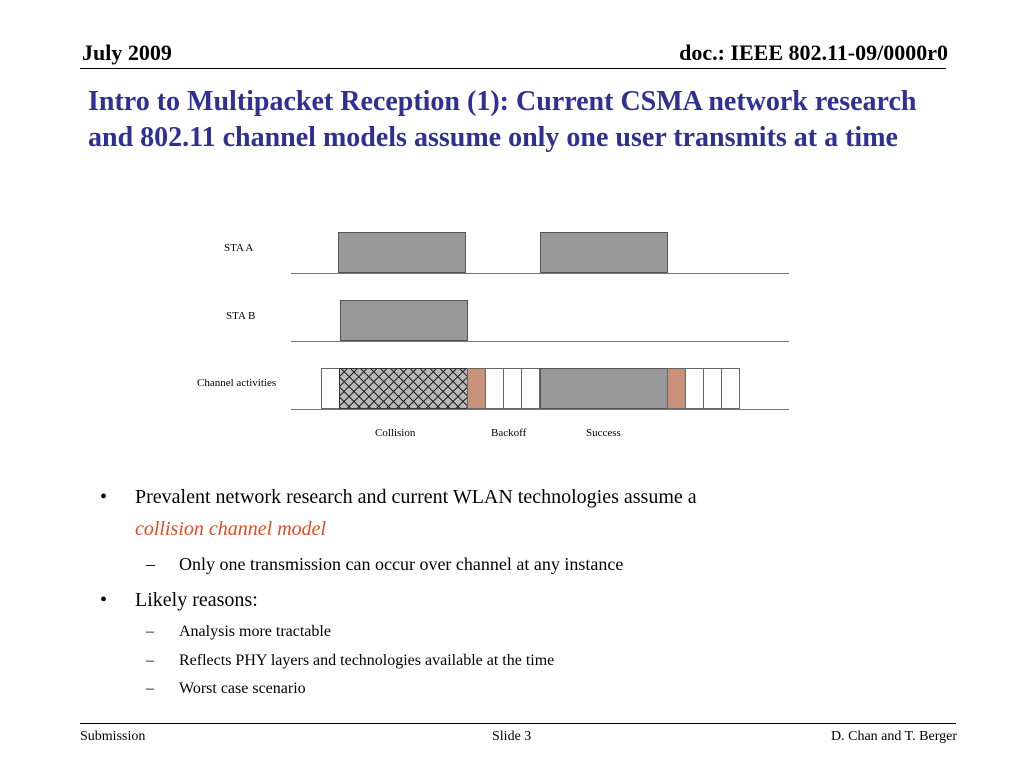 This screenshot has height=768, width=1024. What do you see at coordinates (113, 736) in the screenshot?
I see `footer-submission: Submission` at bounding box center [113, 736].